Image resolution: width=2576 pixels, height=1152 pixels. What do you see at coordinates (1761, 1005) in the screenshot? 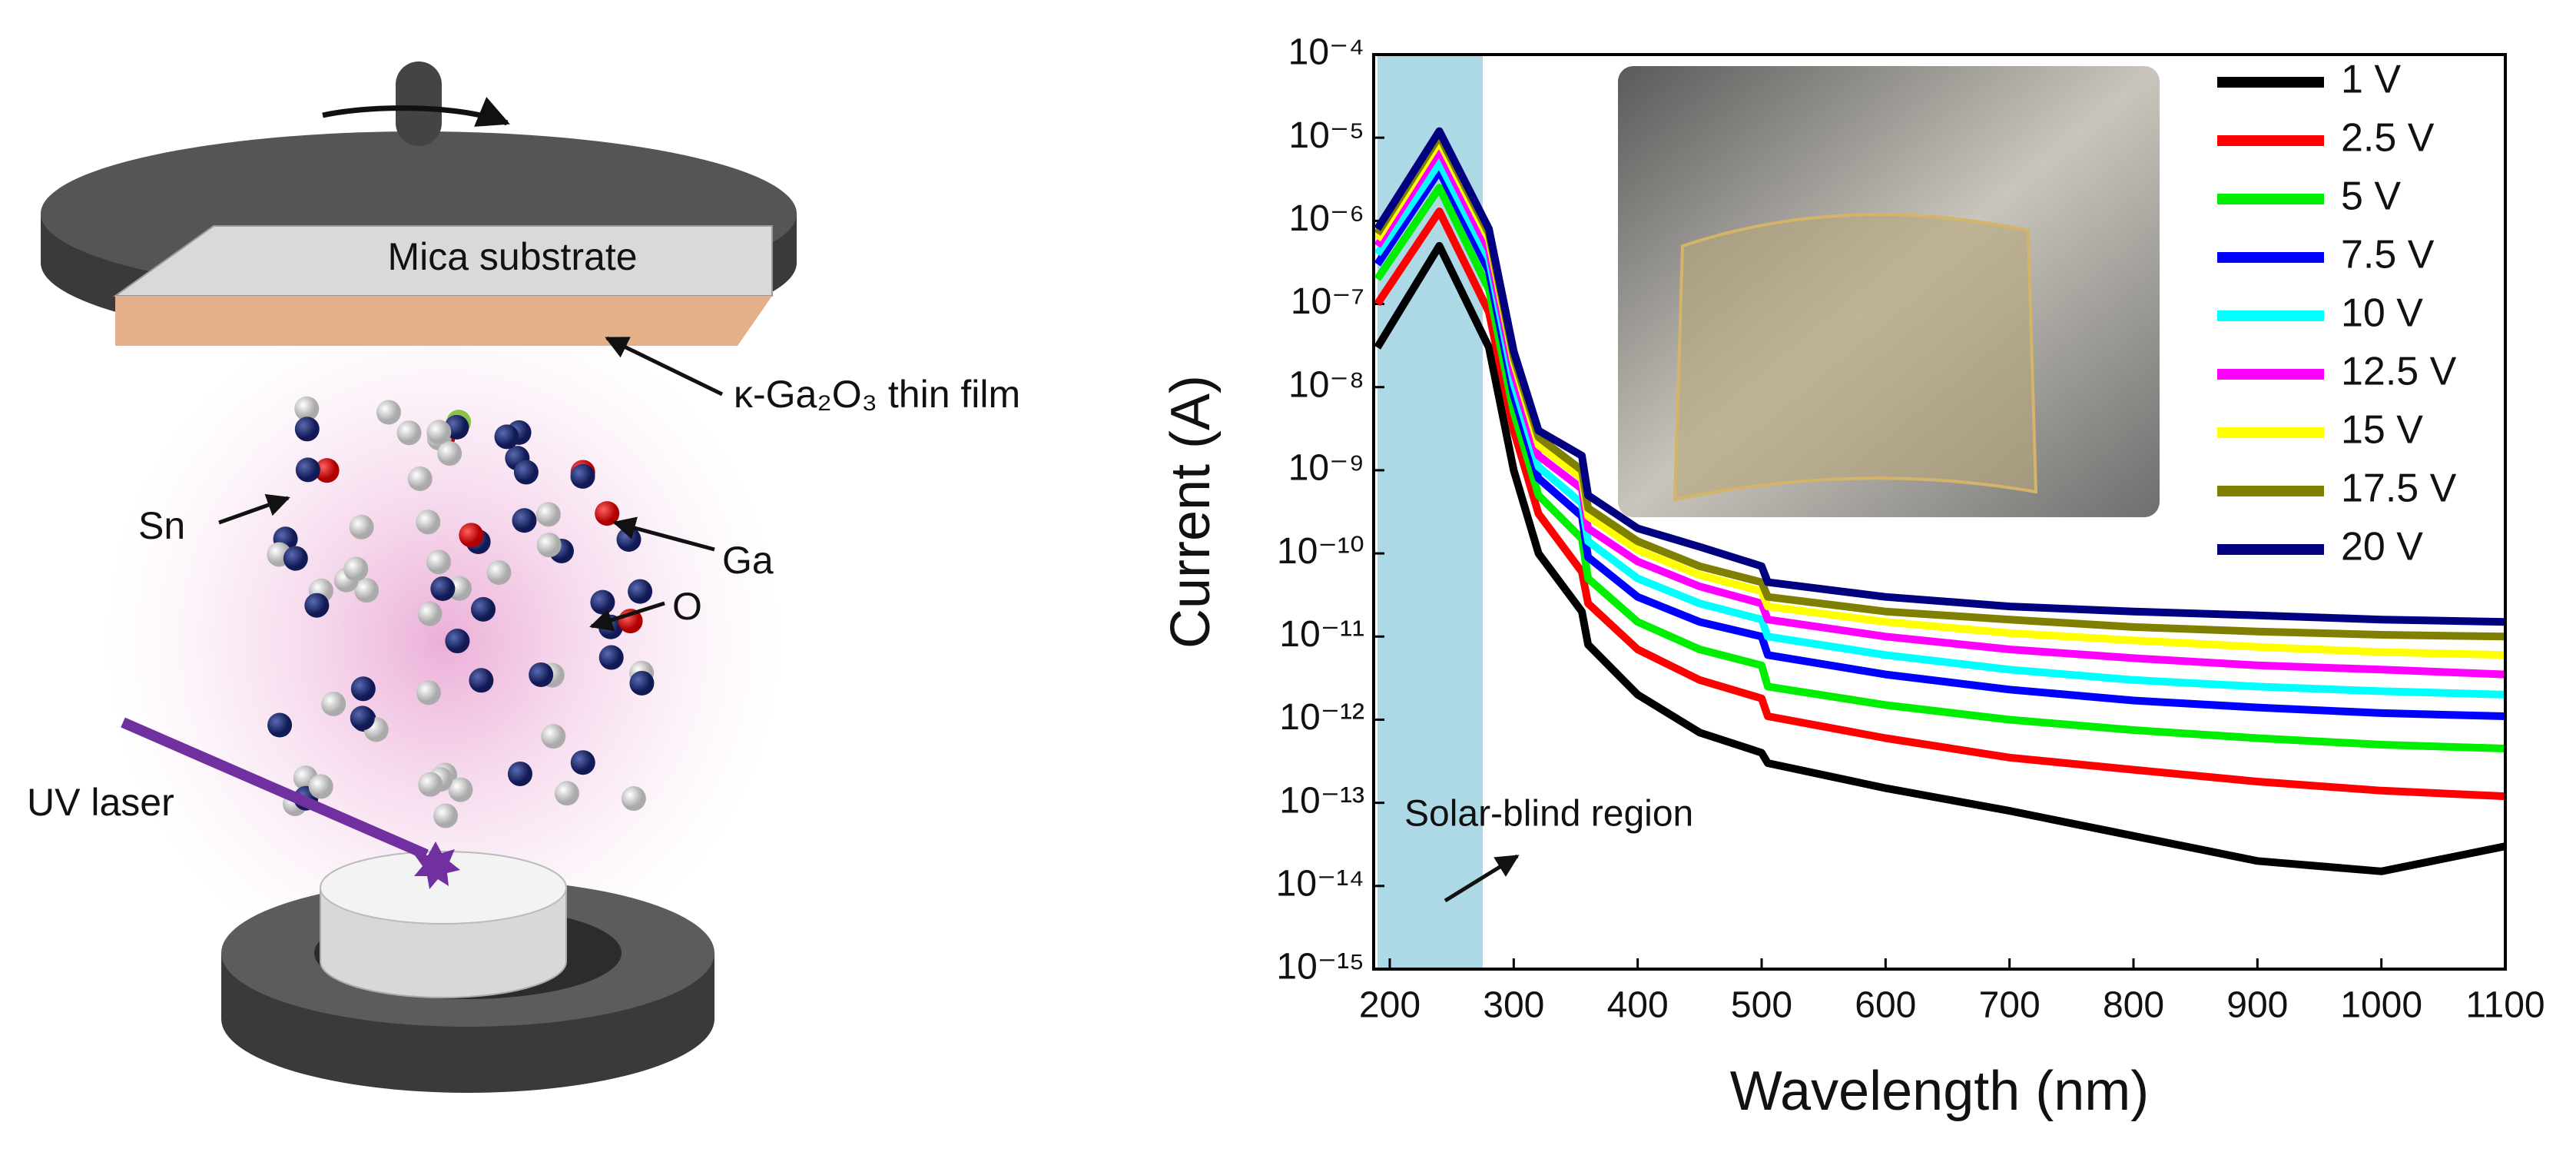
I see `x-tick-label: 500` at bounding box center [1761, 1005].